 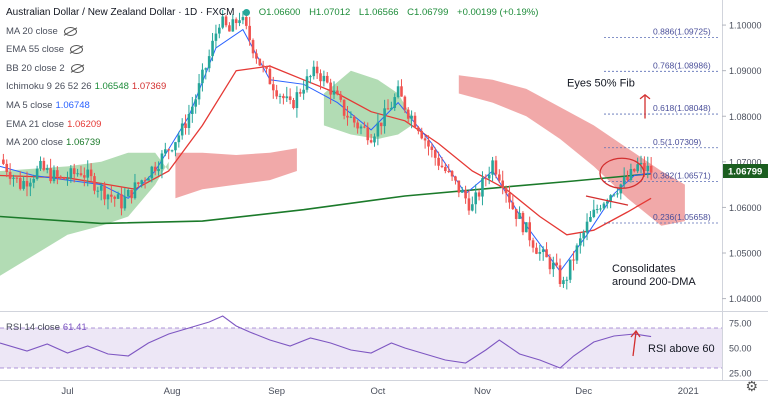 I want to click on indicator-ema21: EMA 21 close, so click(x=35, y=124).